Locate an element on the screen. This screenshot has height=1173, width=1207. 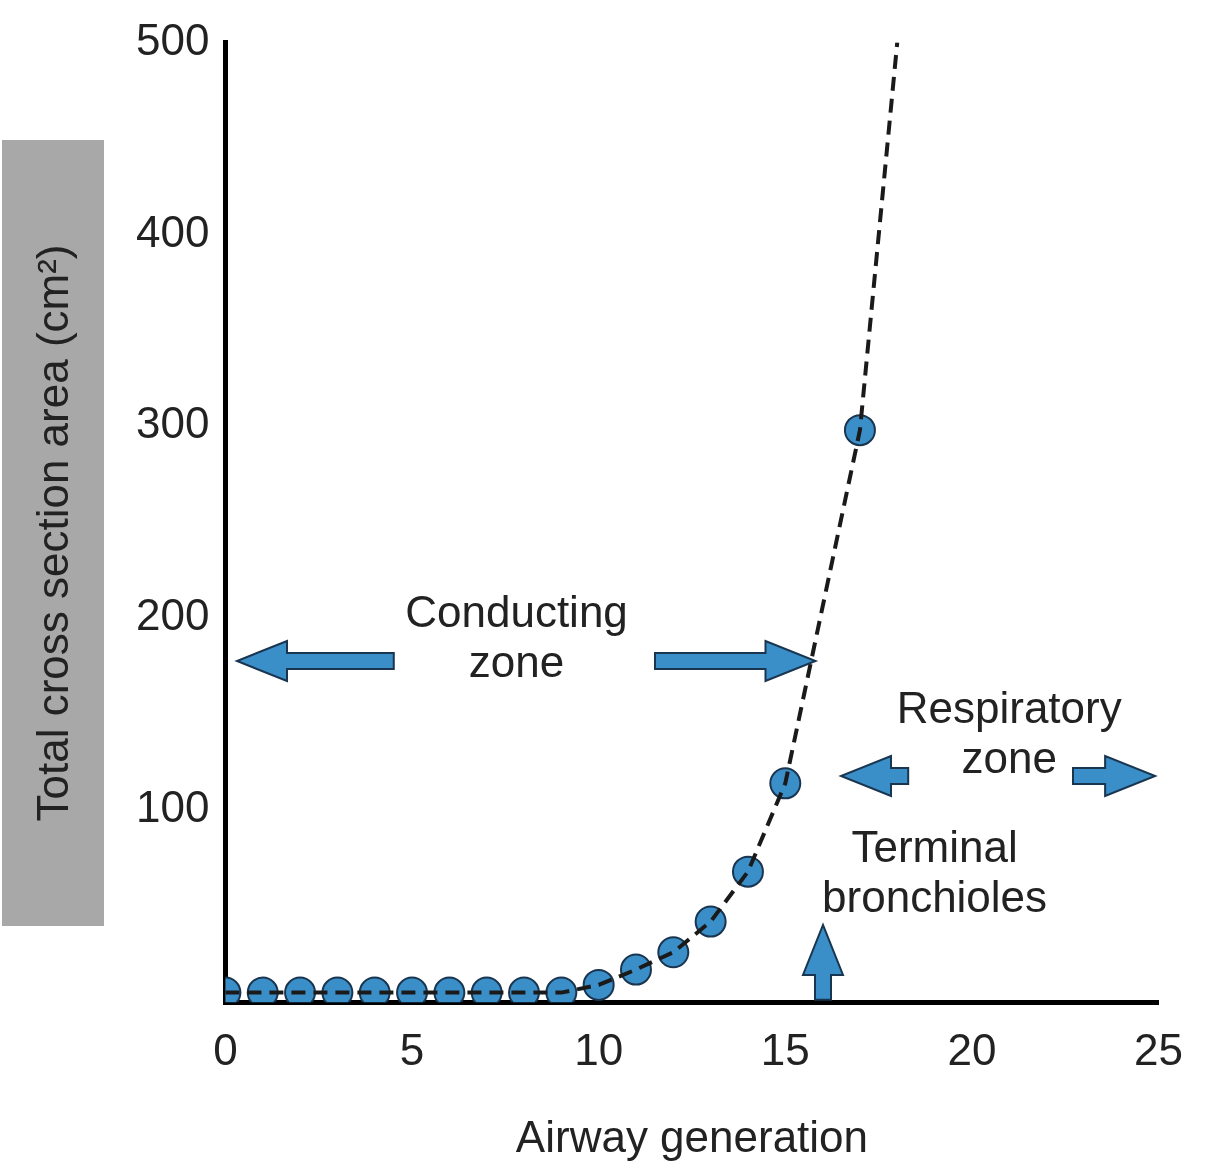
x-tick-label: 15 is located at coordinates (785, 1049).